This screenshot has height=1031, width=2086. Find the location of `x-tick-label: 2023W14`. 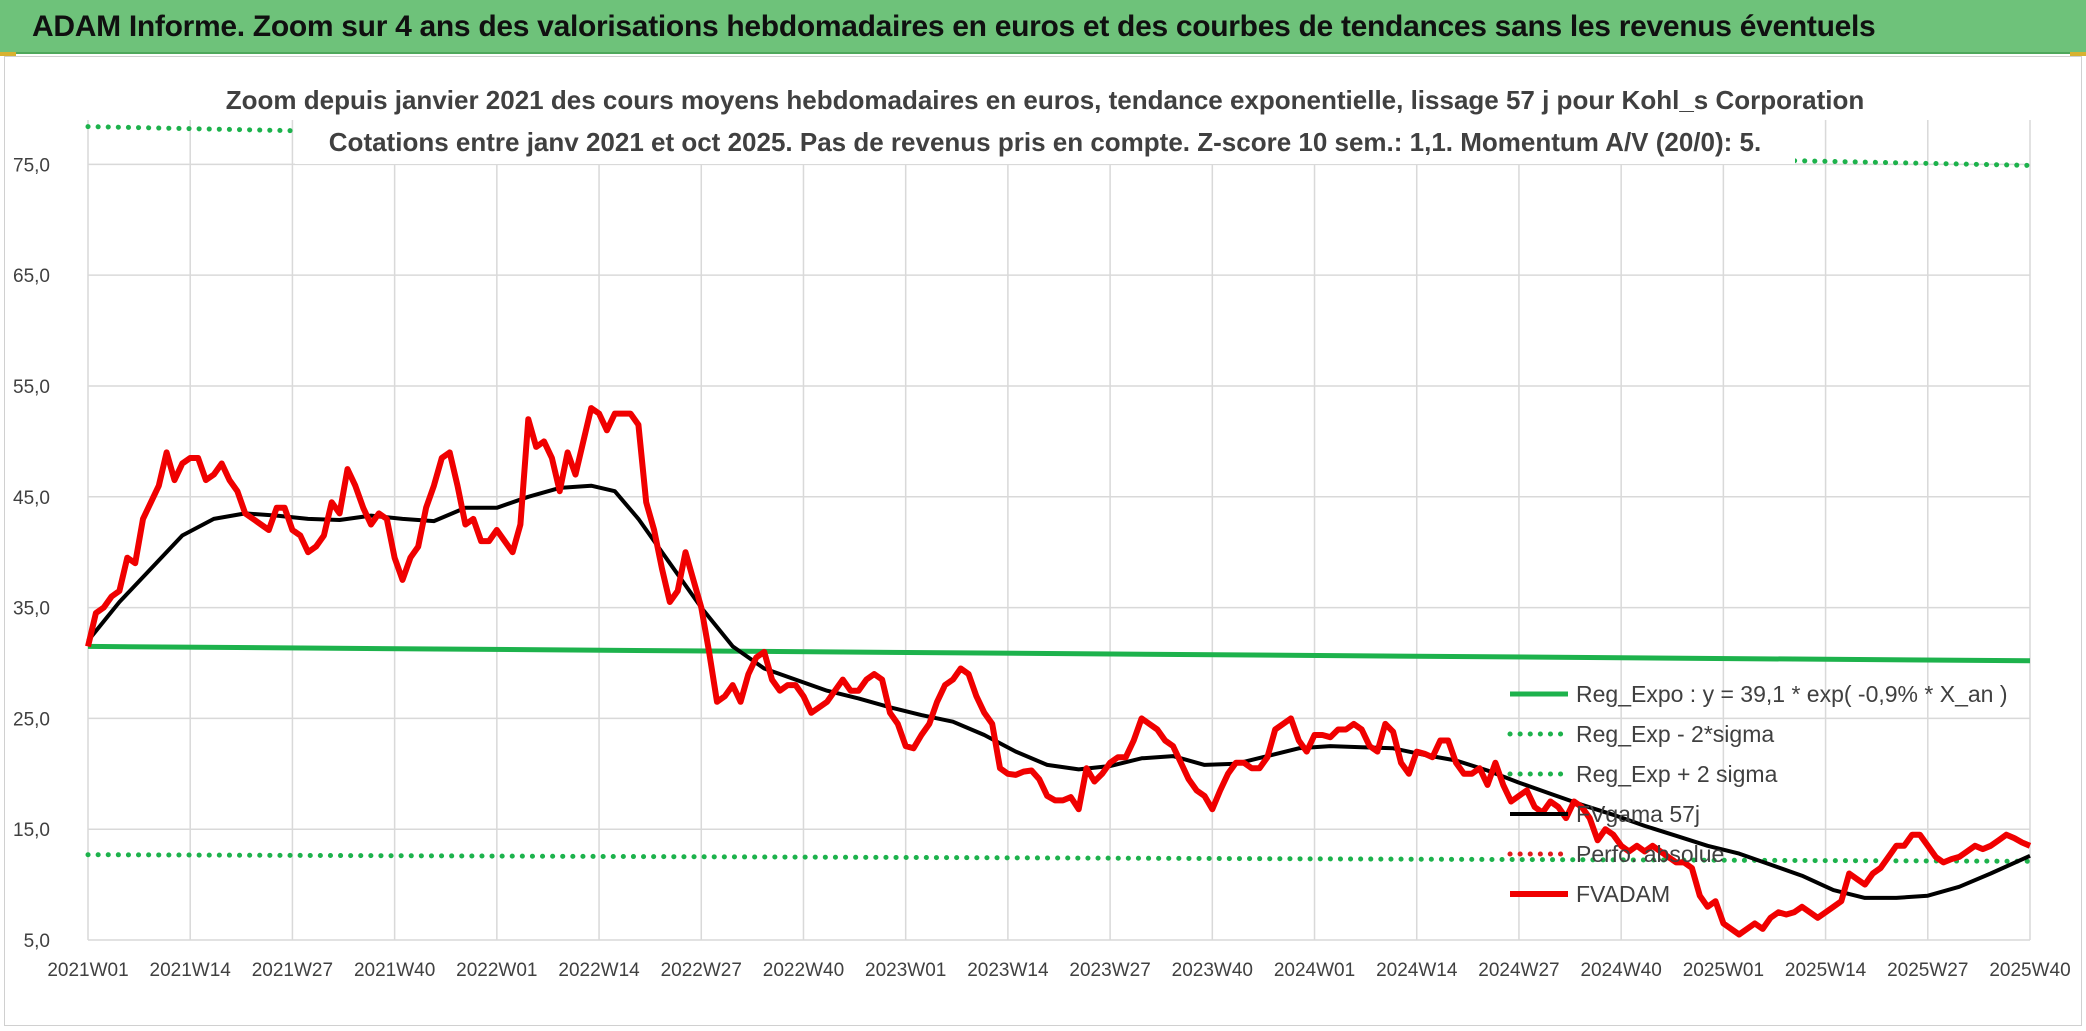

x-tick-label: 2023W14 is located at coordinates (1008, 970).